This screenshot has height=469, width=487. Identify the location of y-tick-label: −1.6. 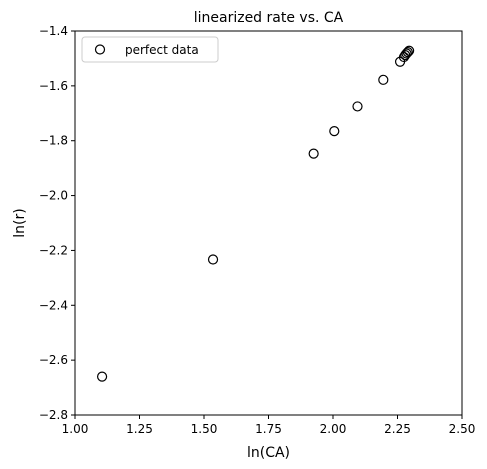
(53, 86).